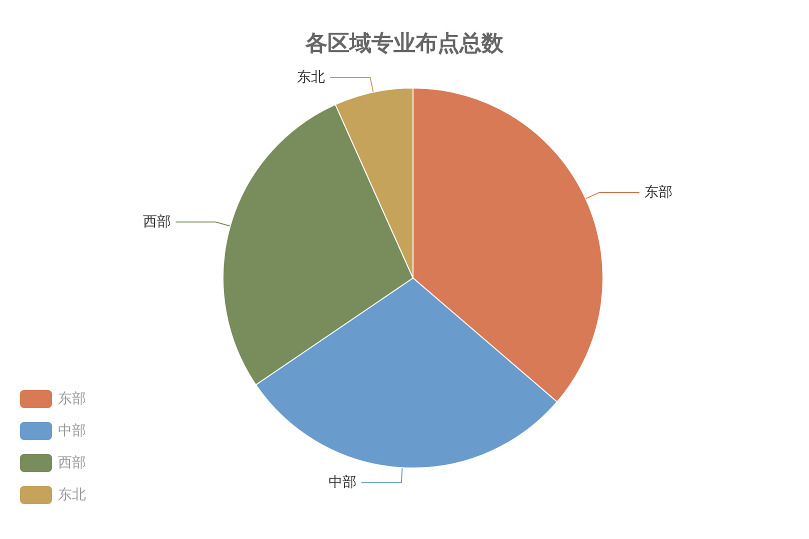 This screenshot has height=539, width=809. I want to click on slice-label: 东北, so click(311, 78).